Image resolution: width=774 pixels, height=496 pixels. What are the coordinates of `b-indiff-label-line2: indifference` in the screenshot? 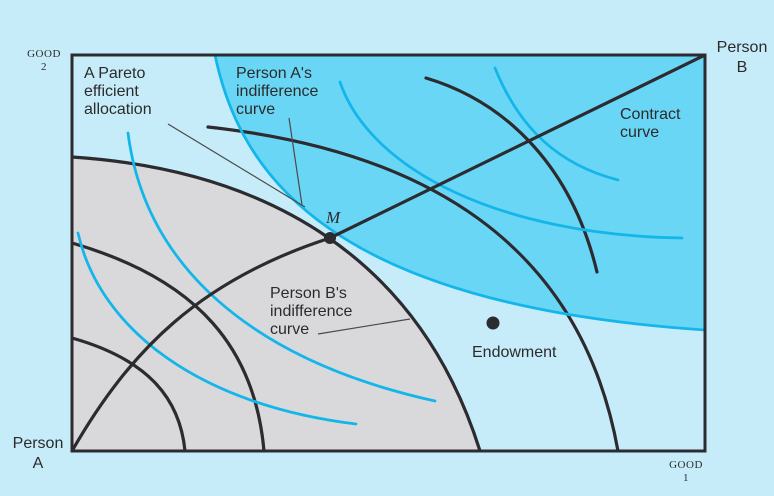 It's located at (311, 311).